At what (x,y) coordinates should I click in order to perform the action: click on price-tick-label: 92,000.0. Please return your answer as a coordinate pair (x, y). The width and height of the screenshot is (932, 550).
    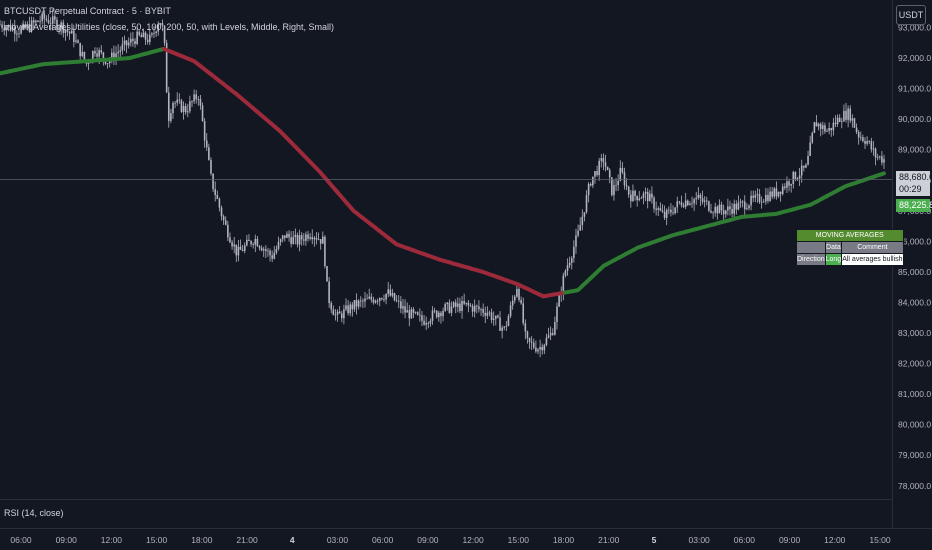
    Looking at the image, I should click on (914, 58).